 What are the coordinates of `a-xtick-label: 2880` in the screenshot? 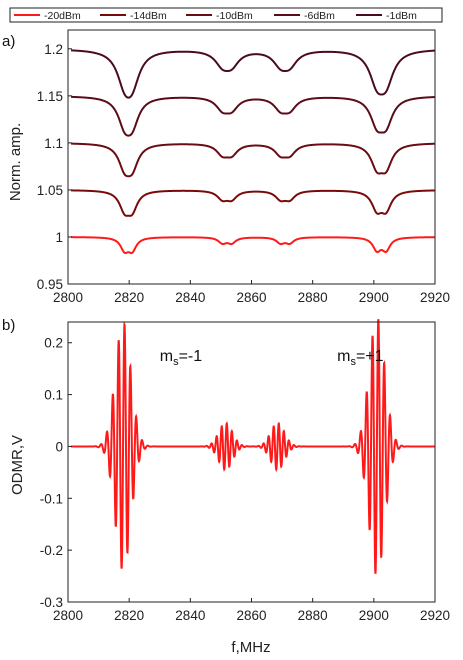 It's located at (313, 297).